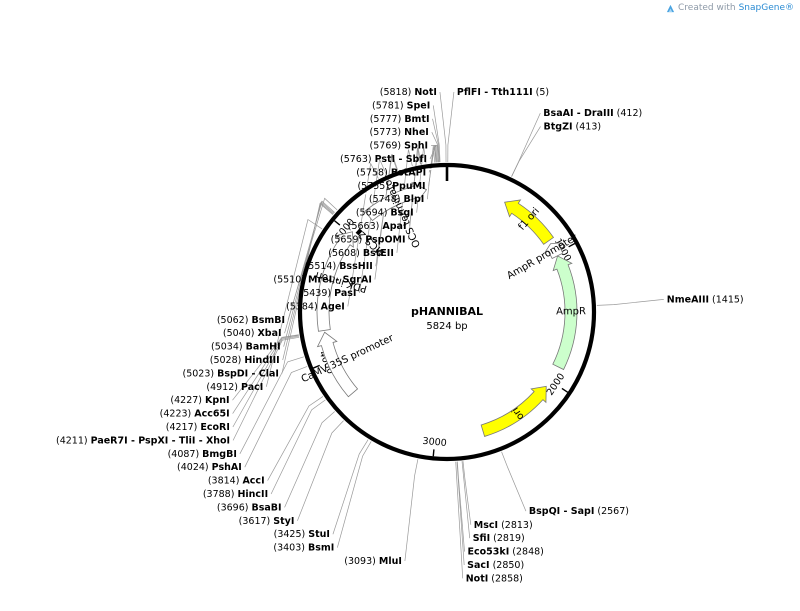  What do you see at coordinates (391, 186) in the screenshot?
I see `cut-site-ppumi-5755: (5755) PpuMI` at bounding box center [391, 186].